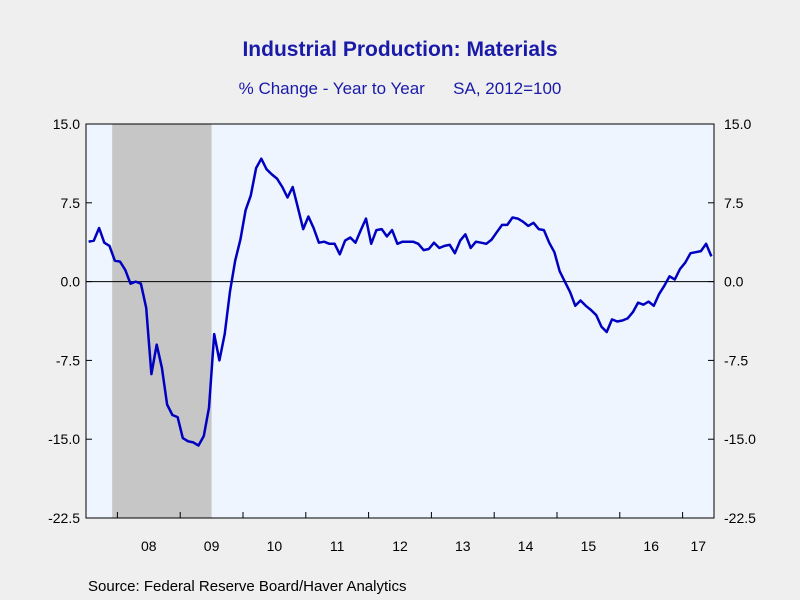 This screenshot has width=800, height=600. Describe the element at coordinates (212, 546) in the screenshot. I see `x-tick-label: 09` at that location.